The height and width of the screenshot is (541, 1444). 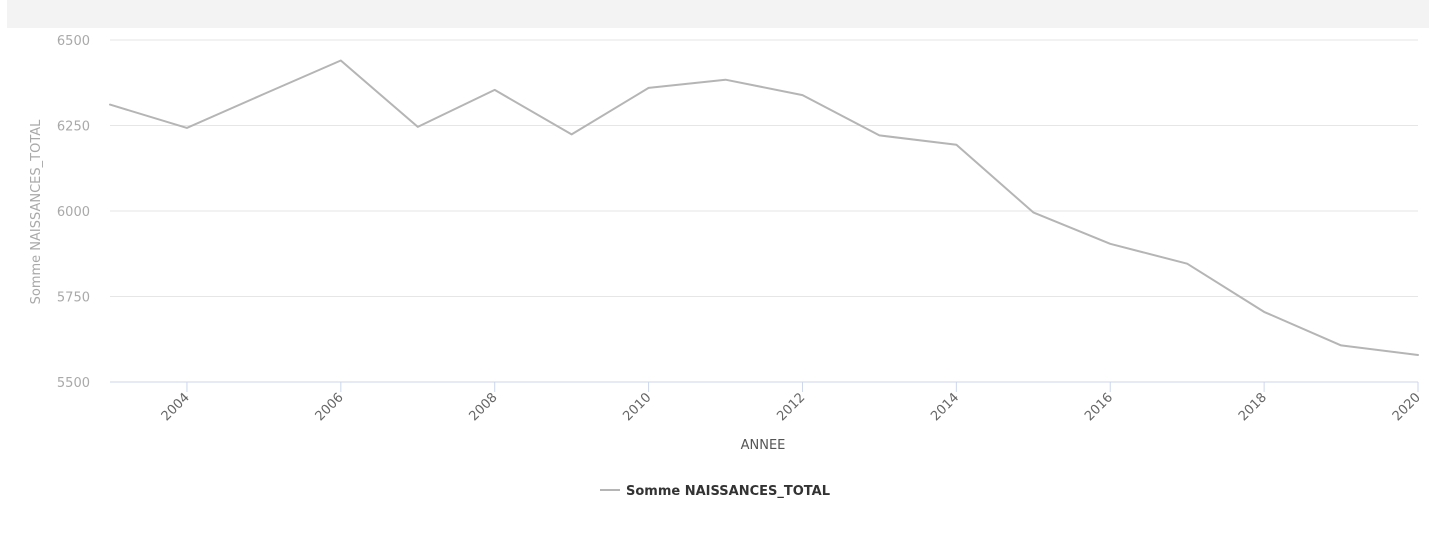 I want to click on top-bar, so click(x=718, y=14).